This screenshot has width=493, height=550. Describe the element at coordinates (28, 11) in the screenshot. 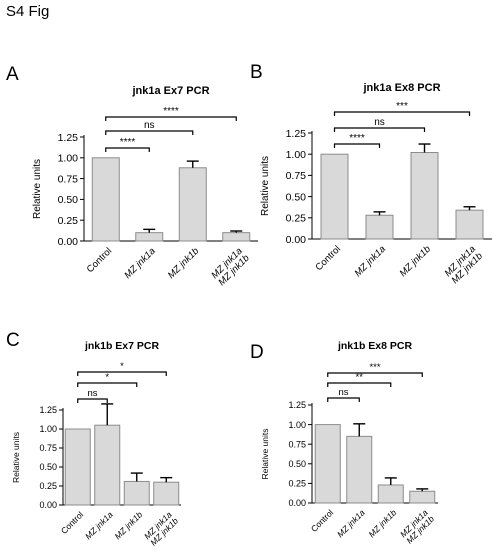

I see `figure-title: S4 Fig` at that location.